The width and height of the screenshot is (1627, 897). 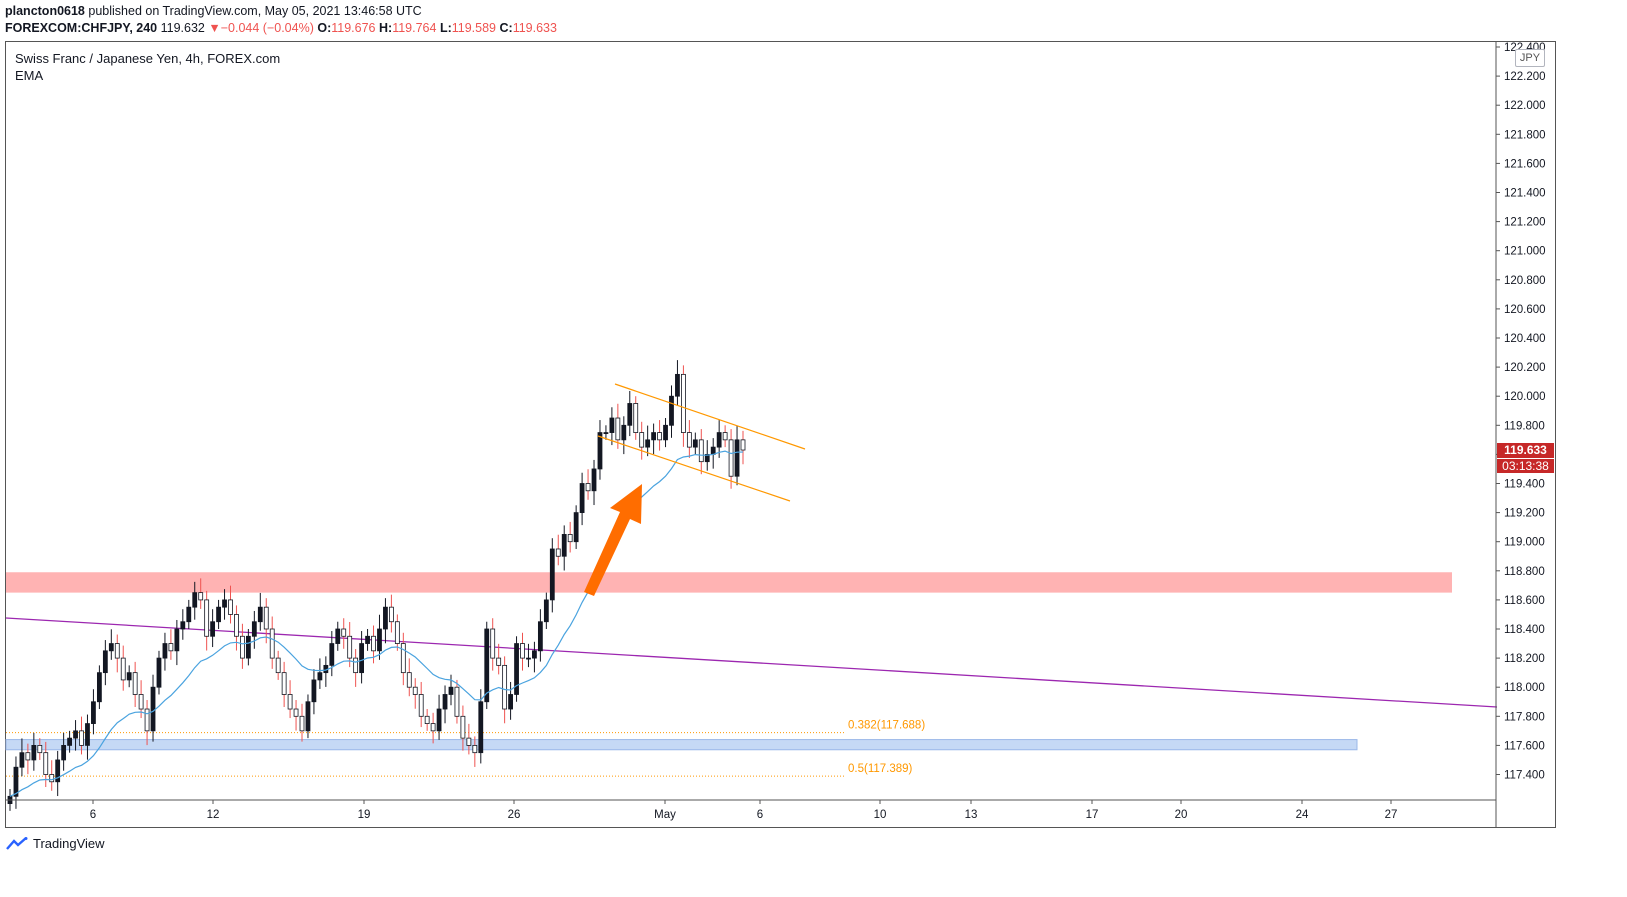 I want to click on y-tick-label: 118.800, so click(x=1524, y=572).